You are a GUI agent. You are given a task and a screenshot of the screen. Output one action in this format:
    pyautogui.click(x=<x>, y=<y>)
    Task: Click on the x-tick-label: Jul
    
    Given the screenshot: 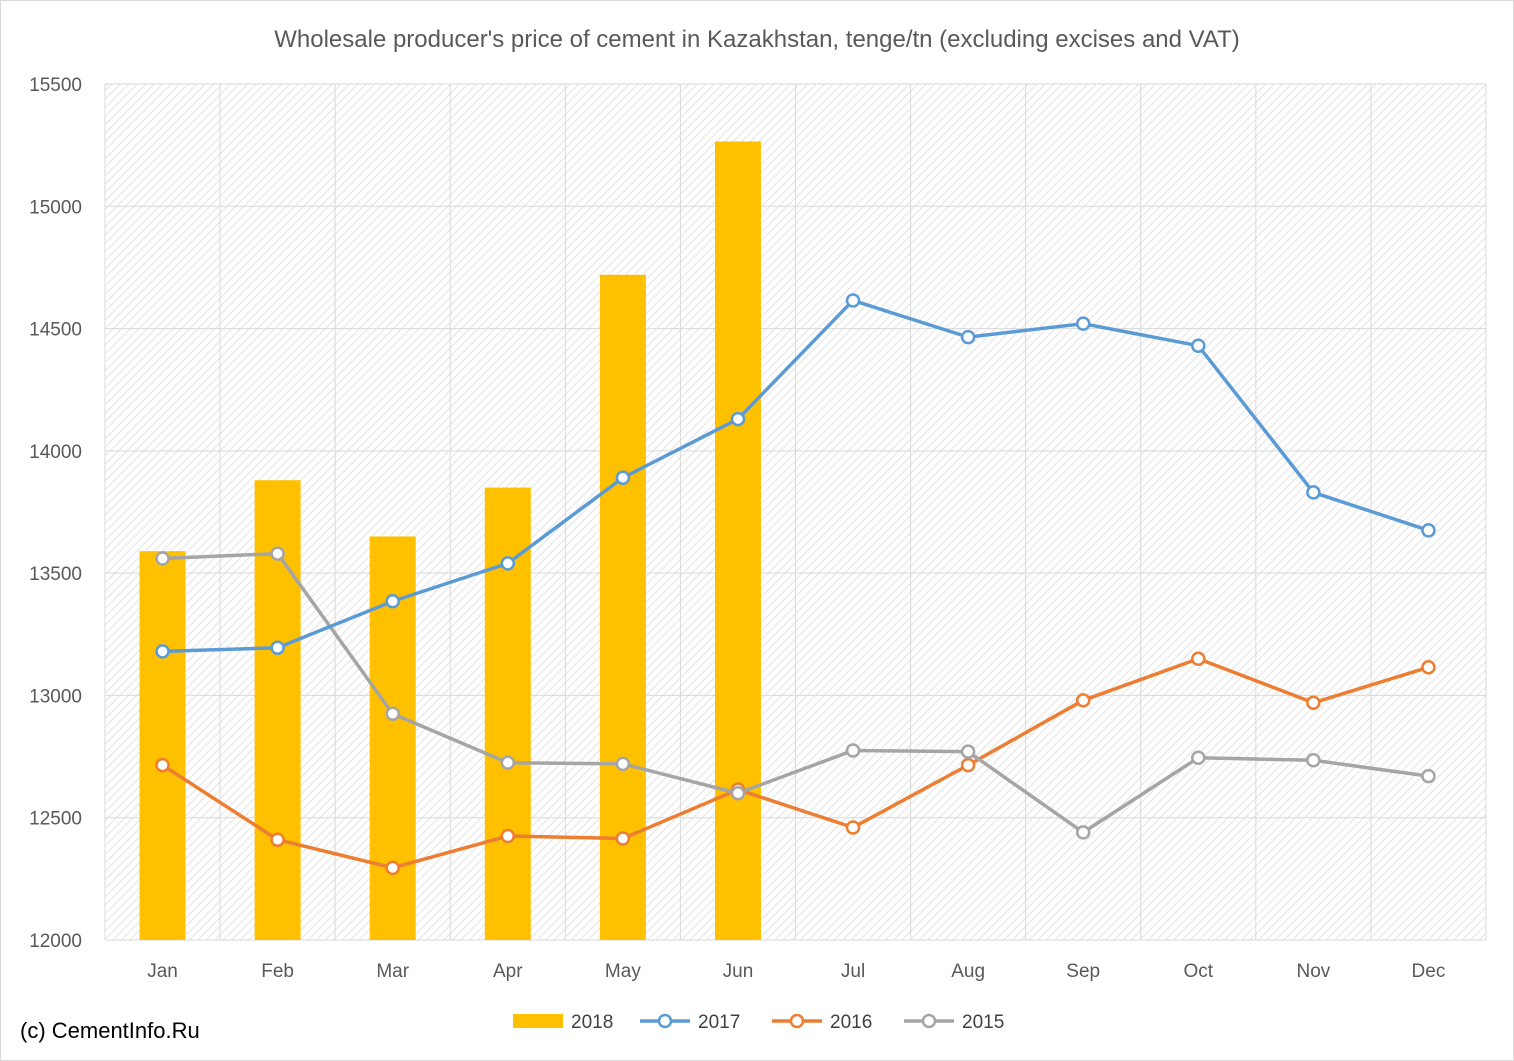 What is the action you would take?
    pyautogui.click(x=853, y=971)
    